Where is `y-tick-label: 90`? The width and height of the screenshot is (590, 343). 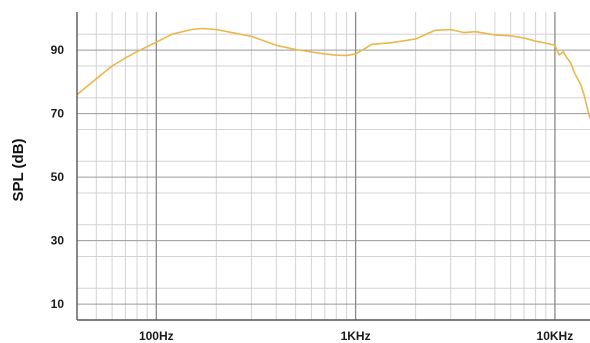 y-tick-label: 90 is located at coordinates (58, 50).